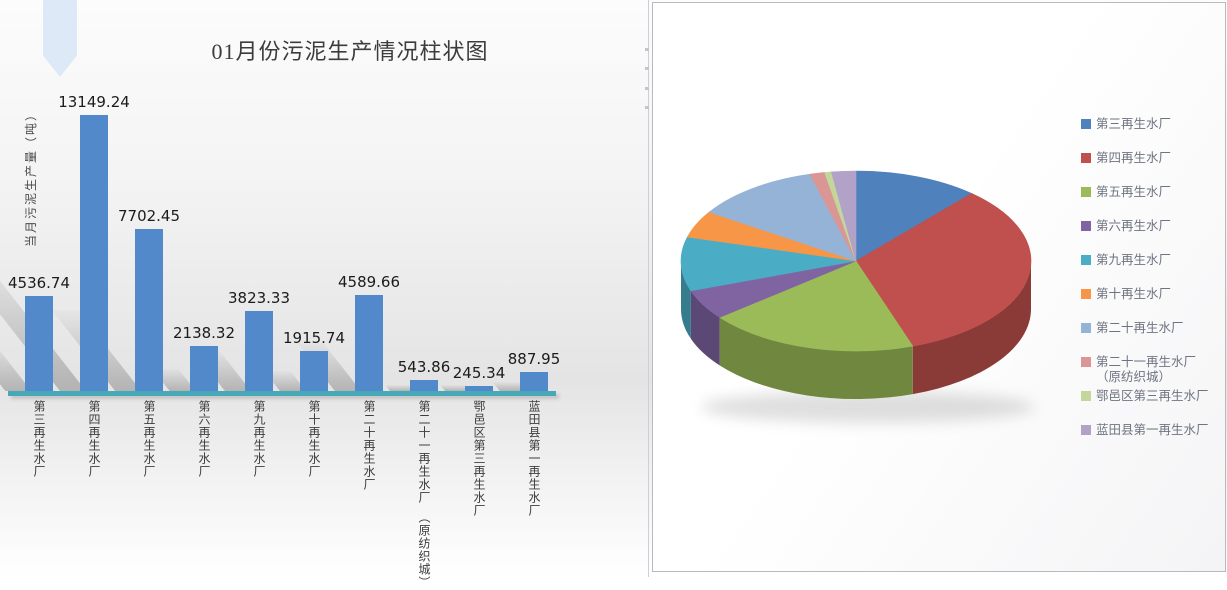 This screenshot has width=1227, height=590. What do you see at coordinates (424, 494) in the screenshot?
I see `bar-category-label: 第二十一再生水厂 （原纺织城）` at bounding box center [424, 494].